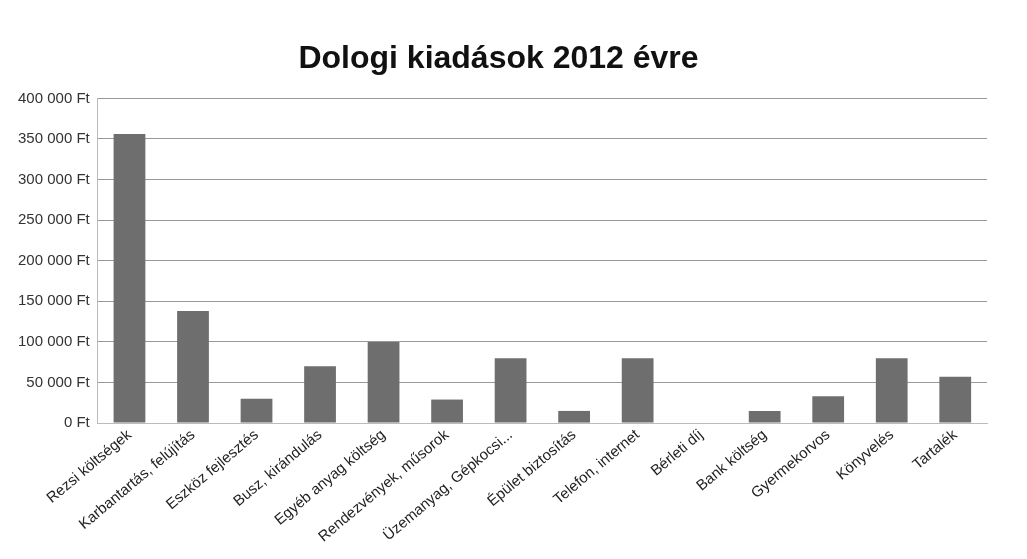  I want to click on y-tick-label: 100 000 Ft, so click(54, 341).